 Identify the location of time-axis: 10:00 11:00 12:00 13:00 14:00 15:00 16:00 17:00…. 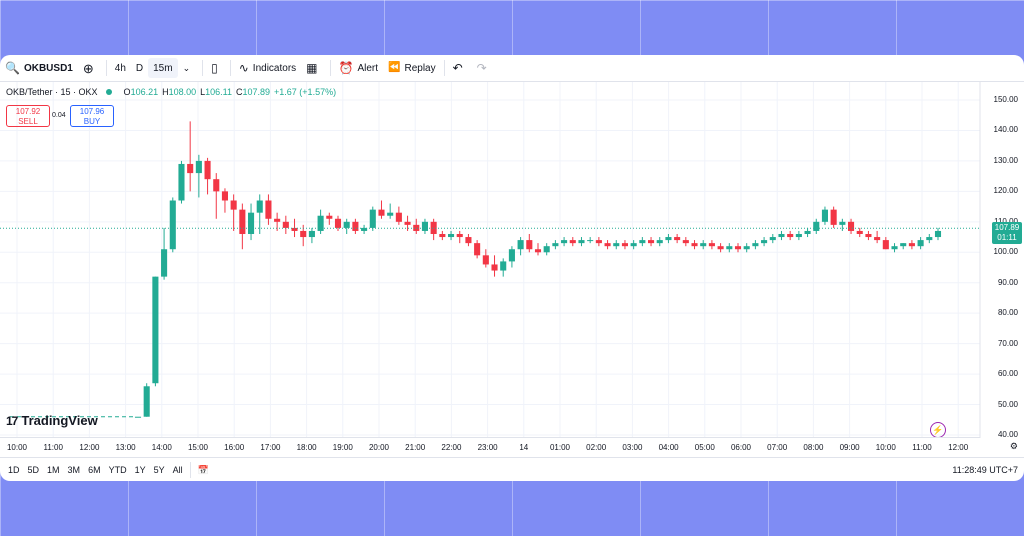
(490, 446).